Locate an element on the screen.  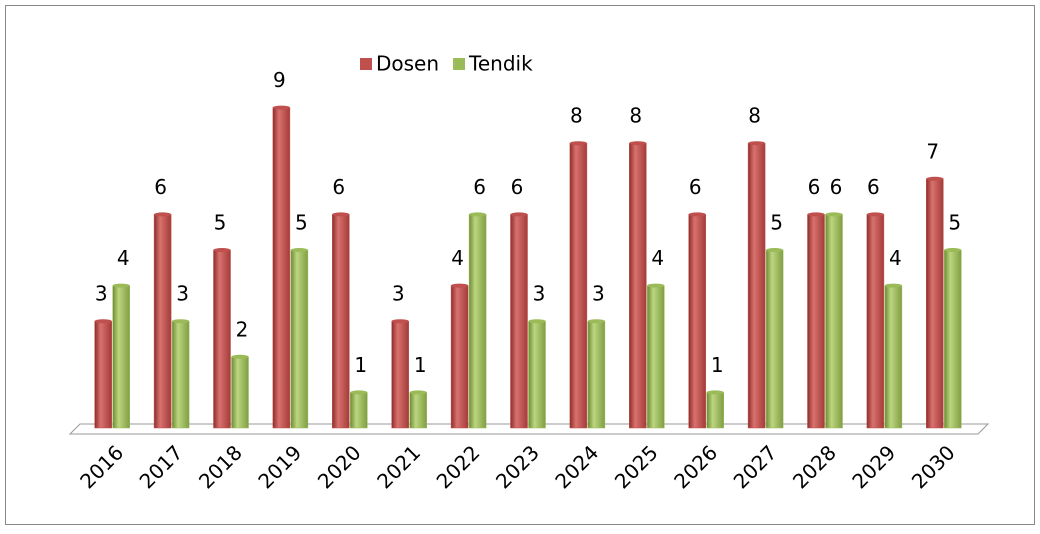
data-label: 7 is located at coordinates (932, 151).